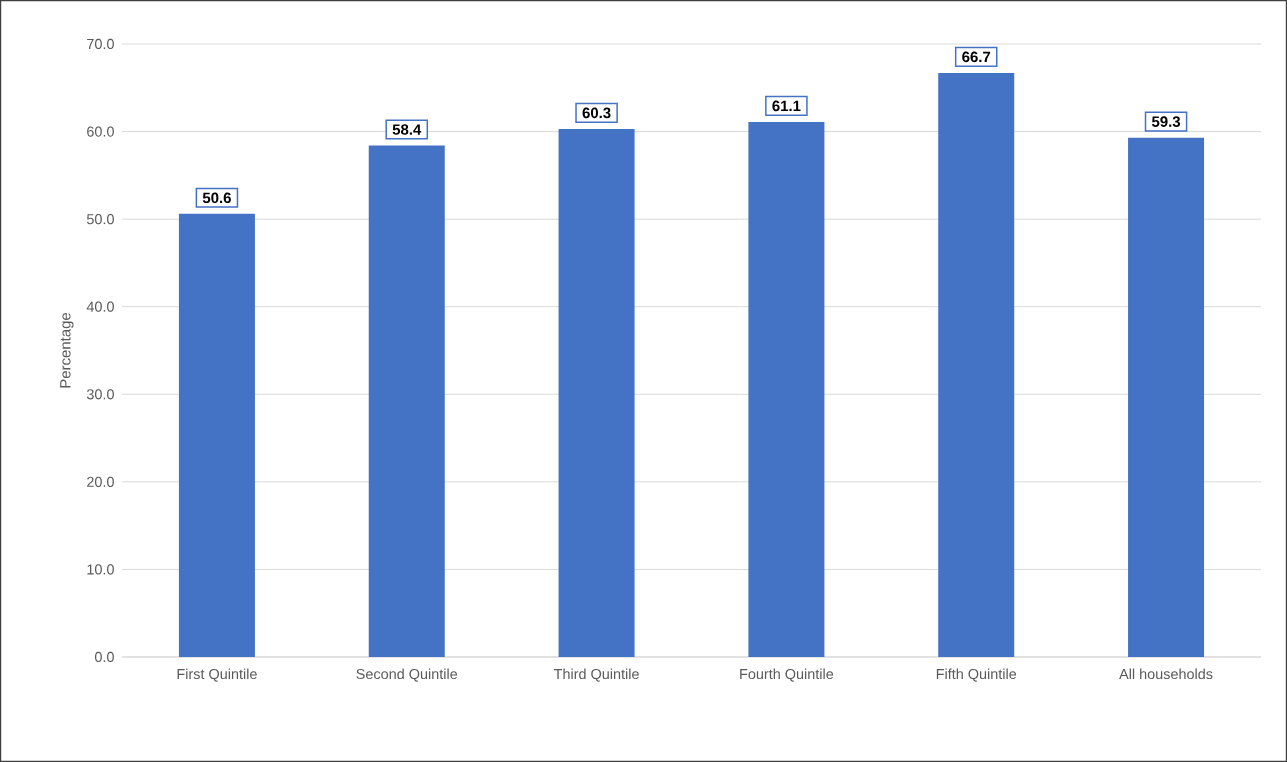  Describe the element at coordinates (100, 219) in the screenshot. I see `y-tick-label: 50.0` at that location.